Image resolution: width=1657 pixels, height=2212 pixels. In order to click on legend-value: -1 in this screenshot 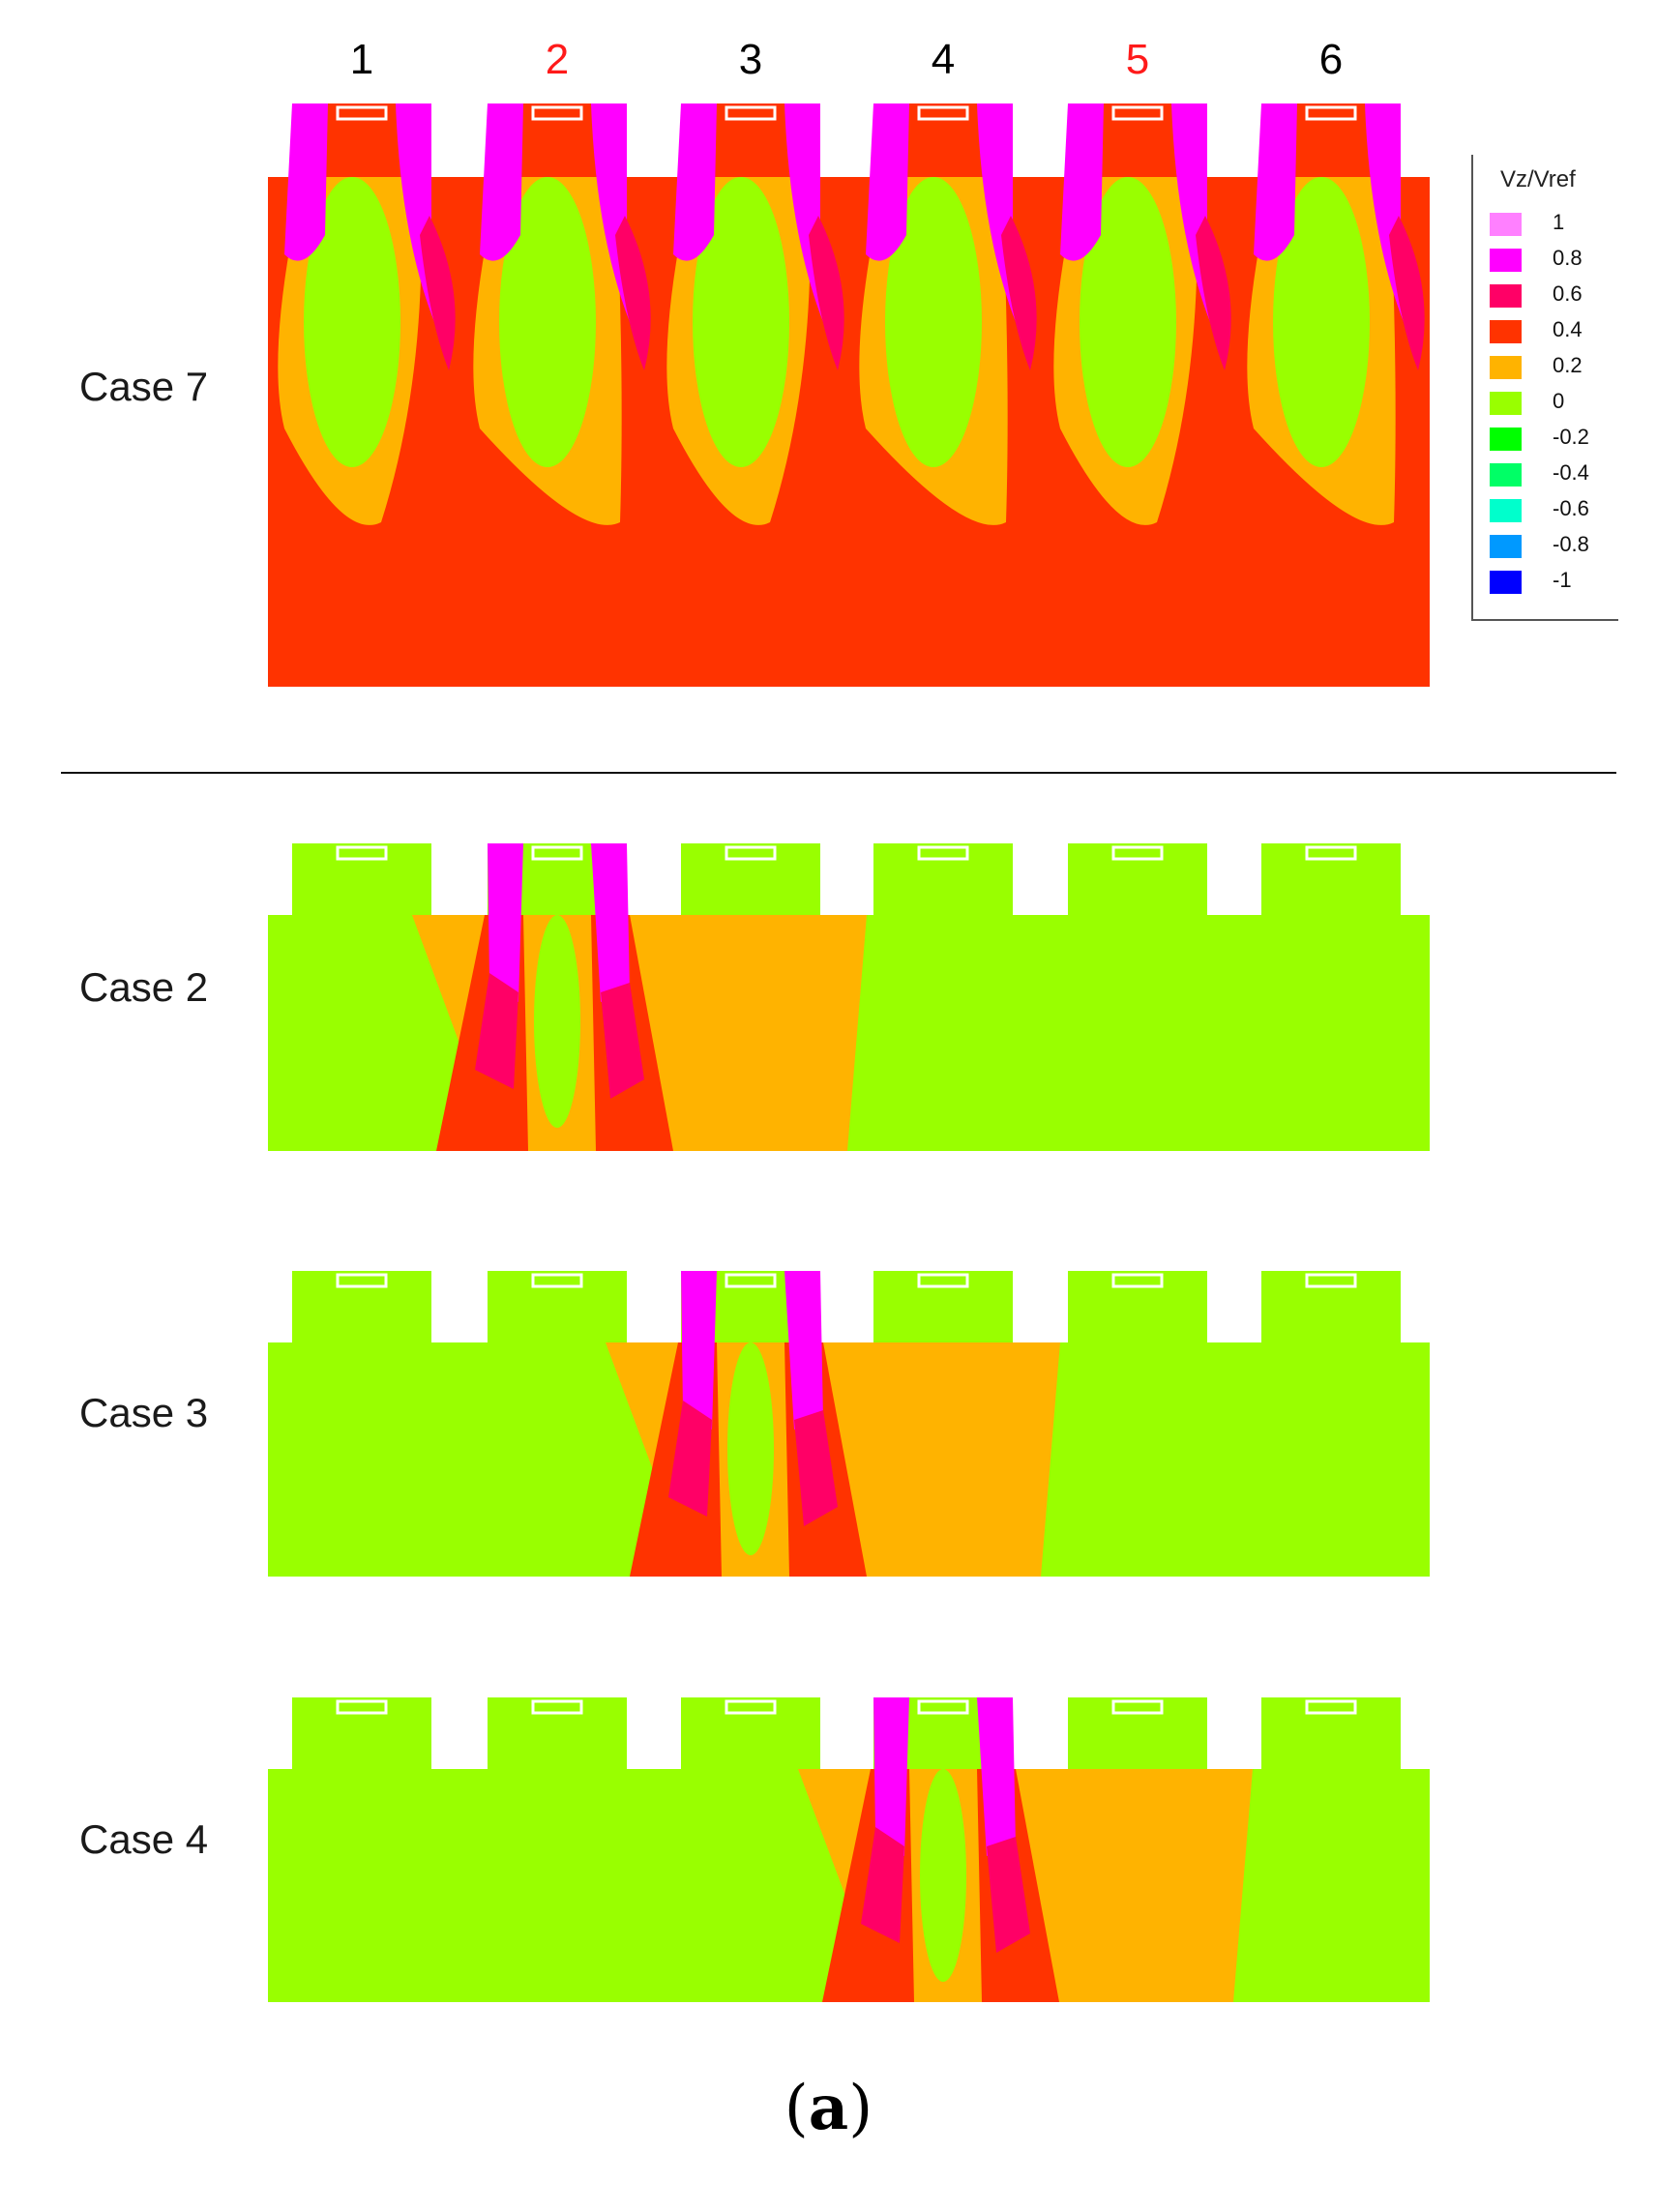, I will do `click(1563, 580)`.